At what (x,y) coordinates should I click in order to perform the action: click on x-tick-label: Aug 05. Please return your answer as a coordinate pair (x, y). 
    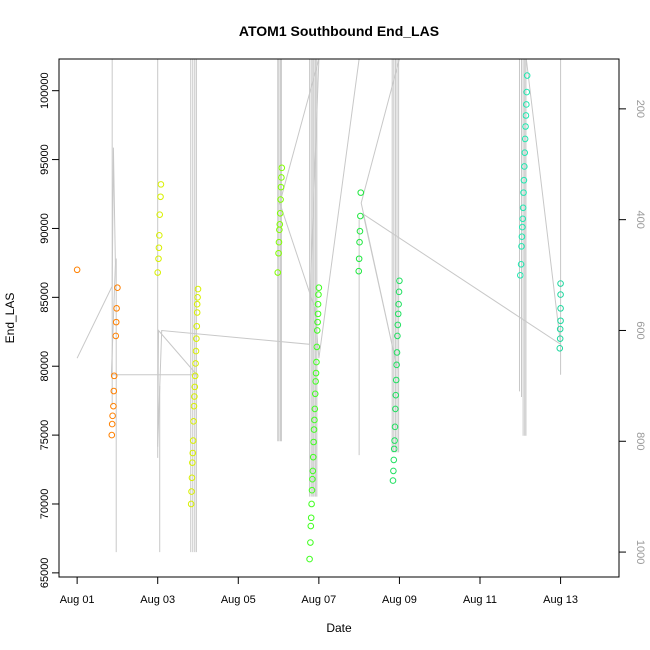
    Looking at the image, I should click on (238, 600).